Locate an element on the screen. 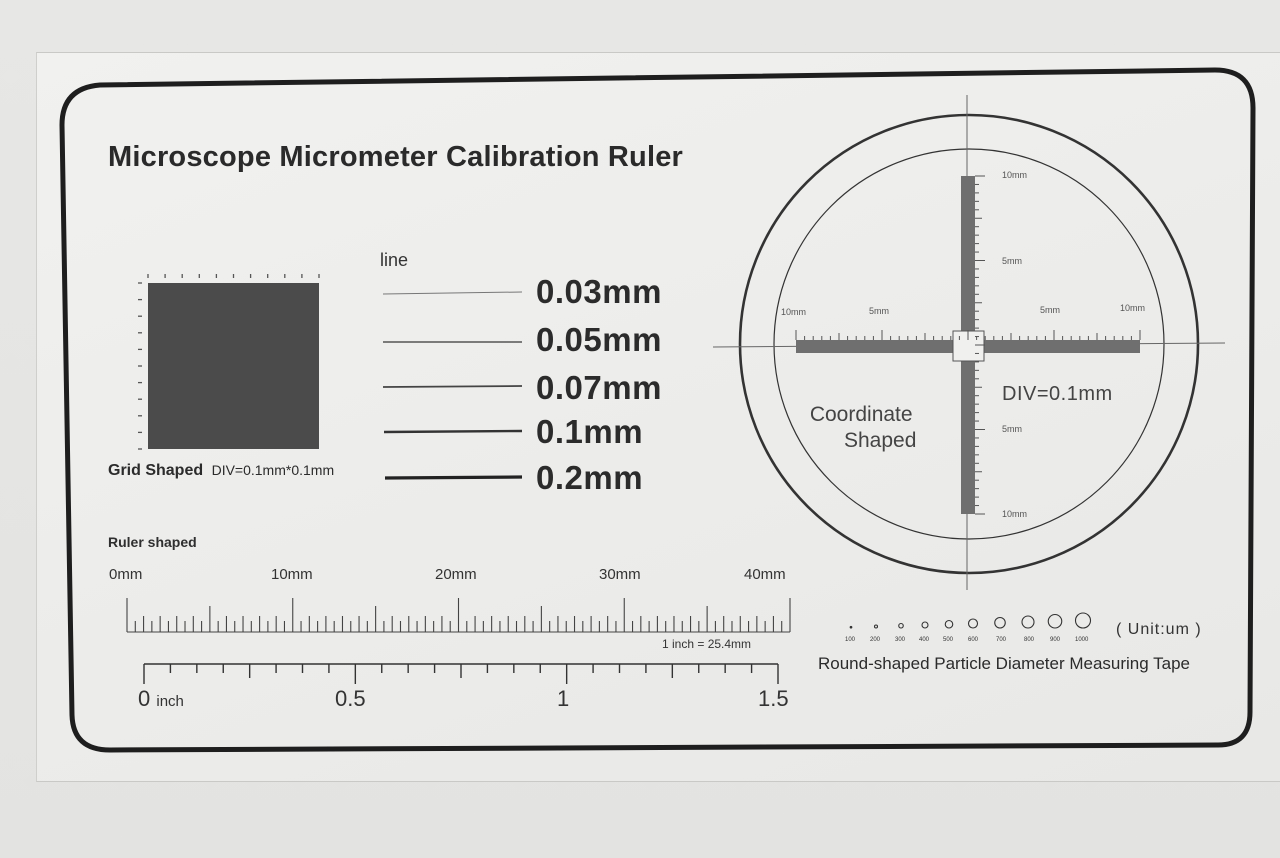  particle-size-label: 600 is located at coordinates (973, 640).